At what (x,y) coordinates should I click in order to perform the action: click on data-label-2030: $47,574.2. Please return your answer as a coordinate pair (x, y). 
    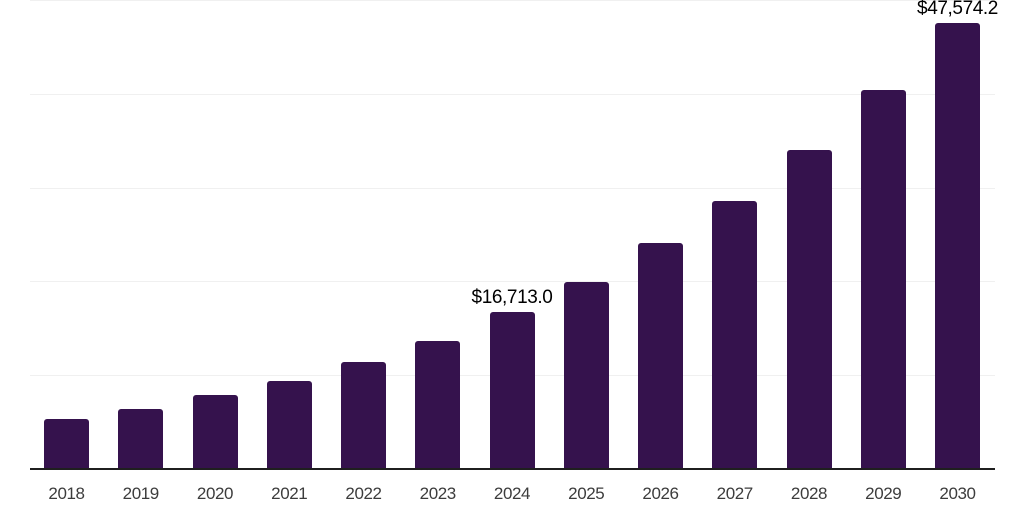
    Looking at the image, I should click on (957, 9).